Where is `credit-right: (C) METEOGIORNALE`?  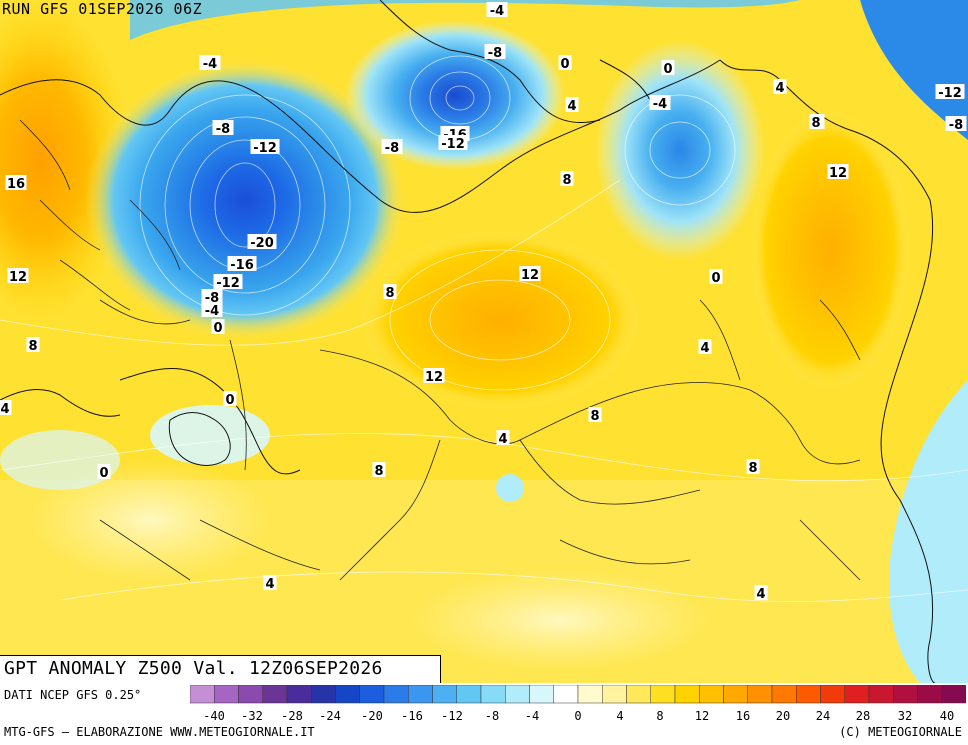
credit-right: (C) METEOGIORNALE is located at coordinates (900, 732).